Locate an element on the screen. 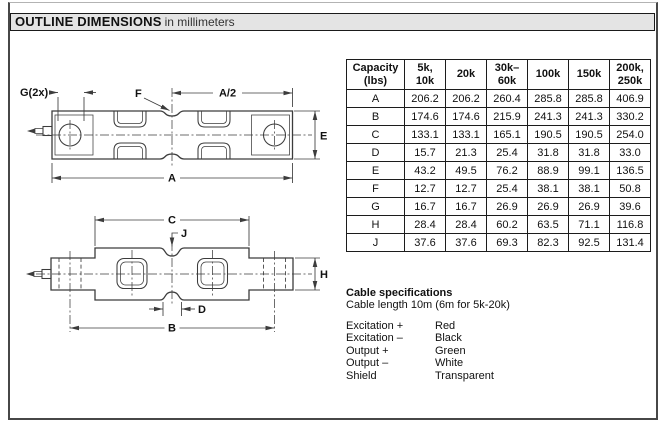 This screenshot has width=668, height=431. dimension-letter: A is located at coordinates (375, 98).